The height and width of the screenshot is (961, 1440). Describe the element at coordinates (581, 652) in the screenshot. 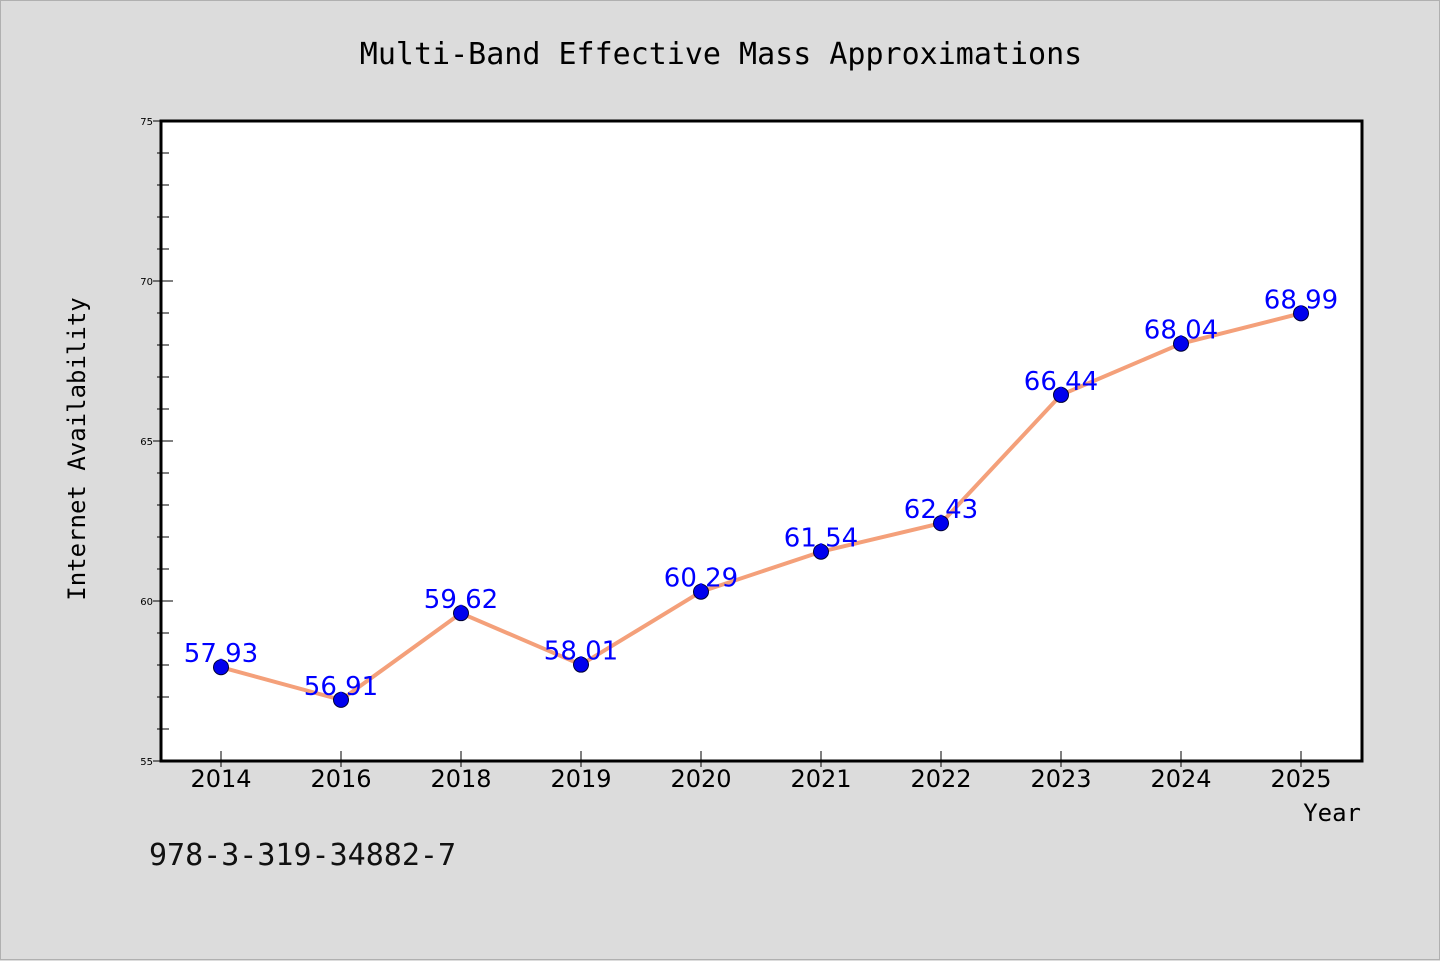

I see `data-label: 58.01` at that location.